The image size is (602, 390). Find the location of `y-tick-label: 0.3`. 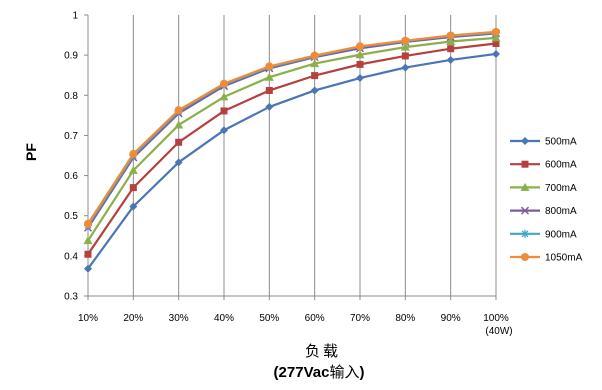

y-tick-label: 0.3 is located at coordinates (71, 297).